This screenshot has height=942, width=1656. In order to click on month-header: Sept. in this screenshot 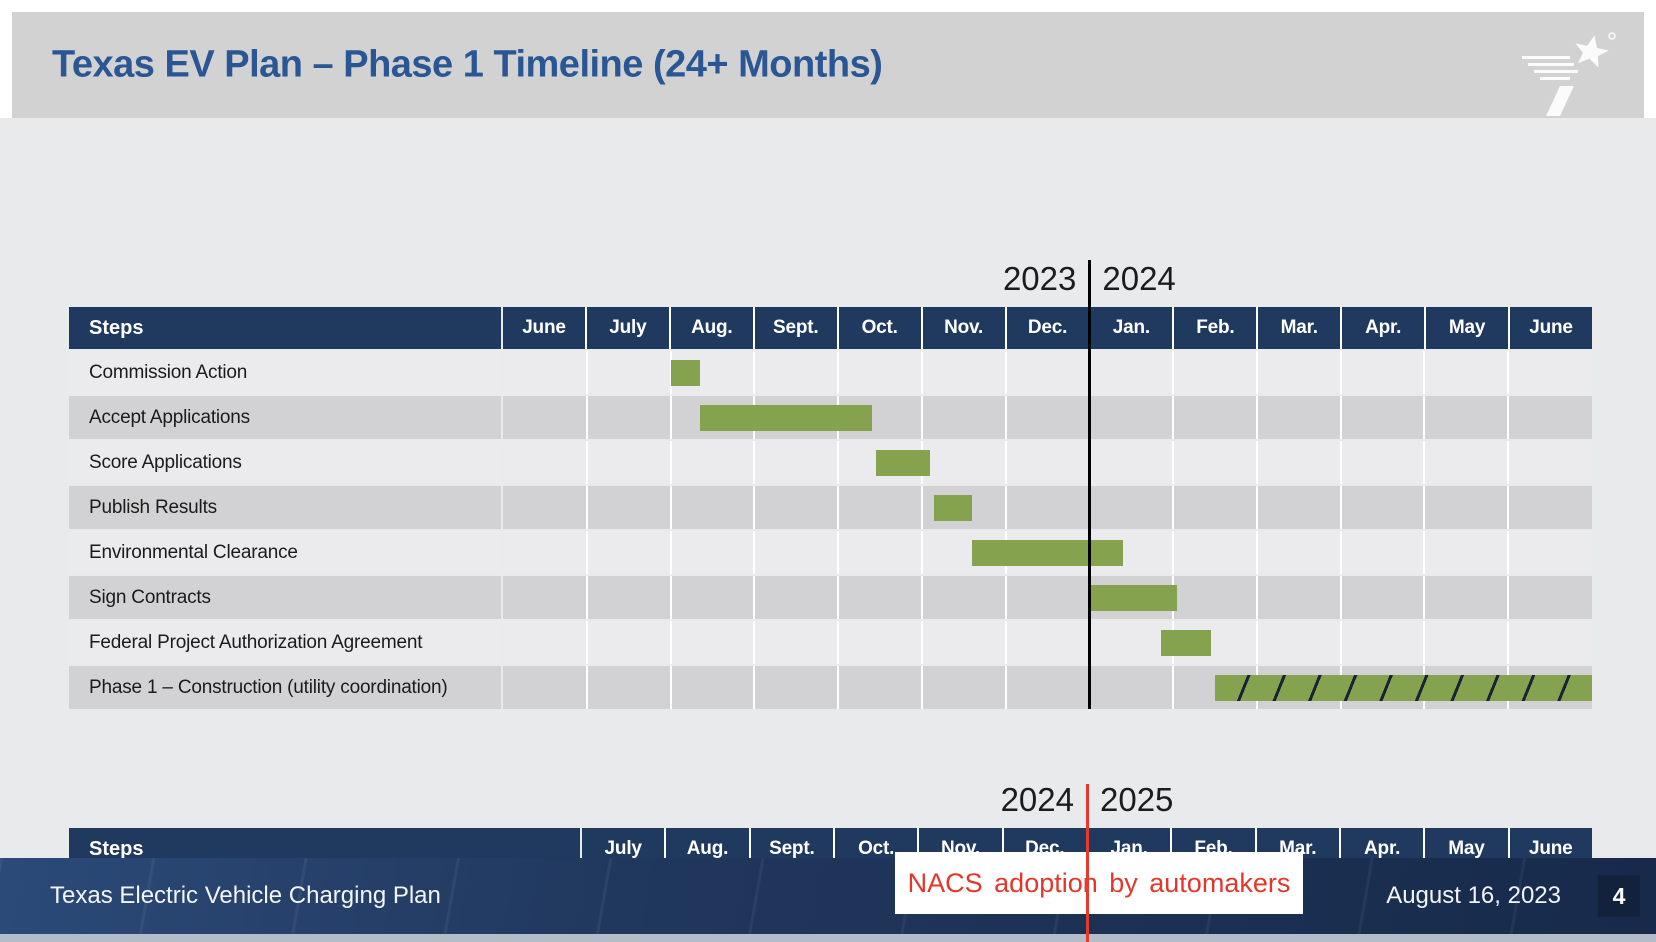, I will do `click(790, 849)`.